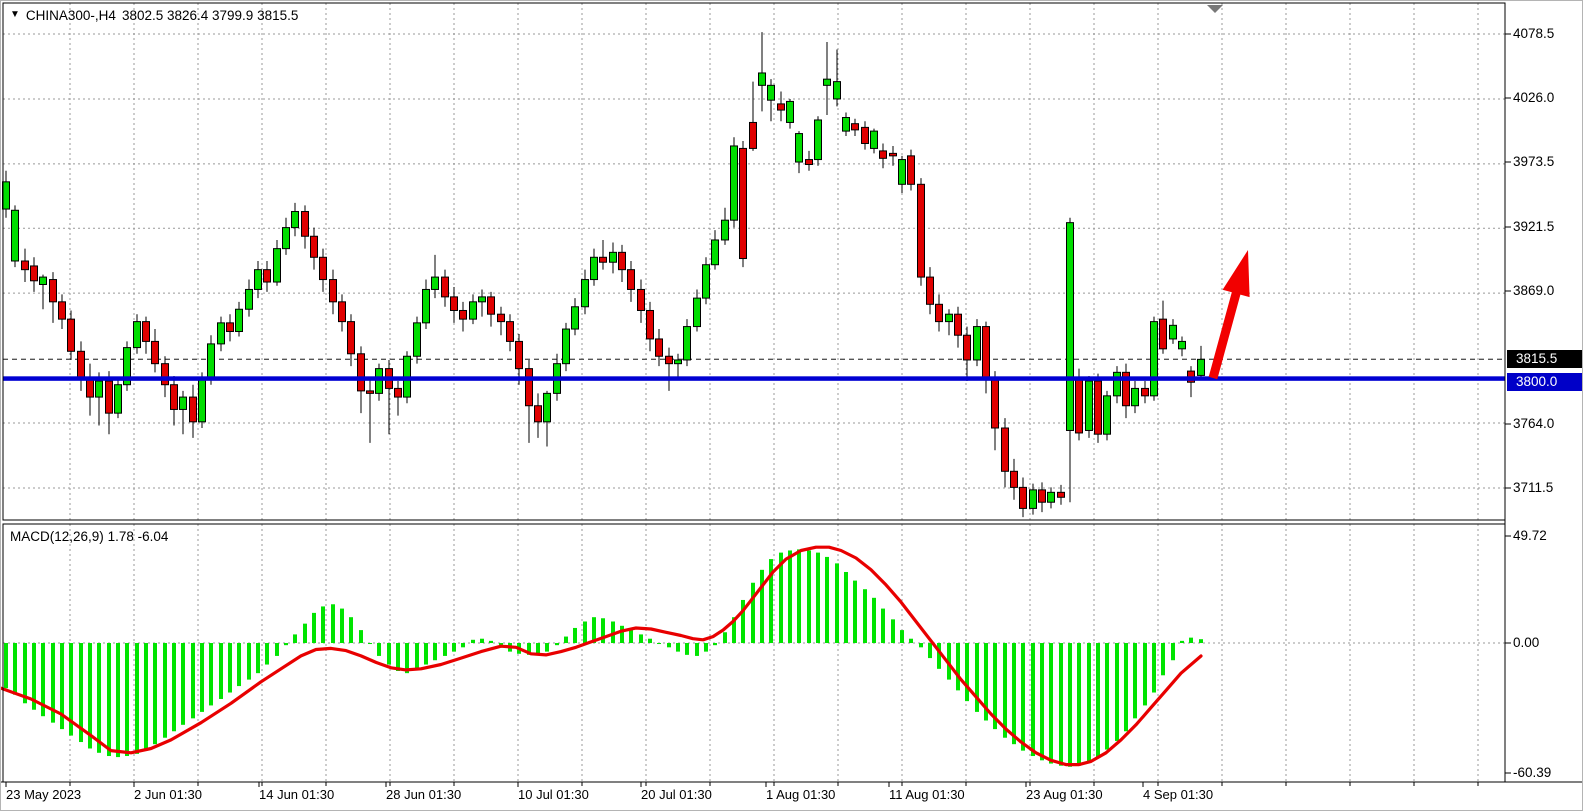 This screenshot has width=1583, height=811. Describe the element at coordinates (1534, 226) in the screenshot. I see `price-axis-label: 3921.5` at that location.